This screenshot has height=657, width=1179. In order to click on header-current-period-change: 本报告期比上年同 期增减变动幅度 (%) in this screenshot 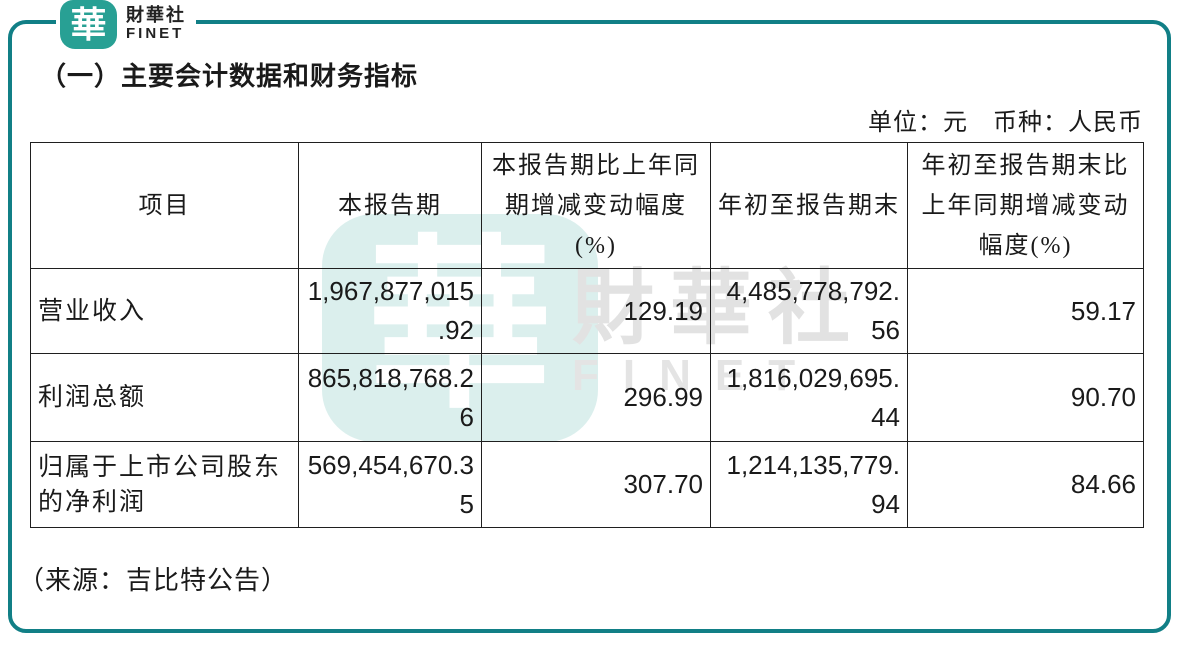, I will do `click(596, 205)`.